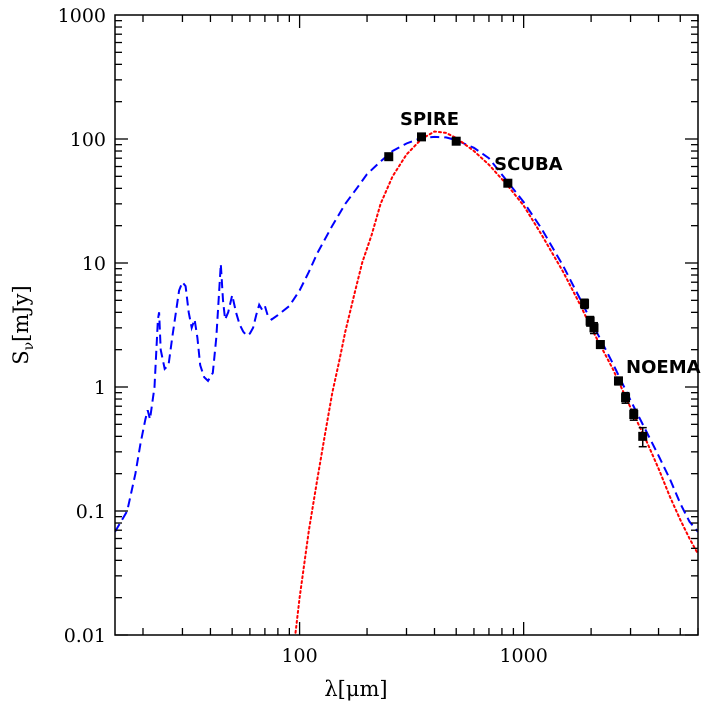  Describe the element at coordinates (100, 388) in the screenshot. I see `y-tick-label: 1` at that location.